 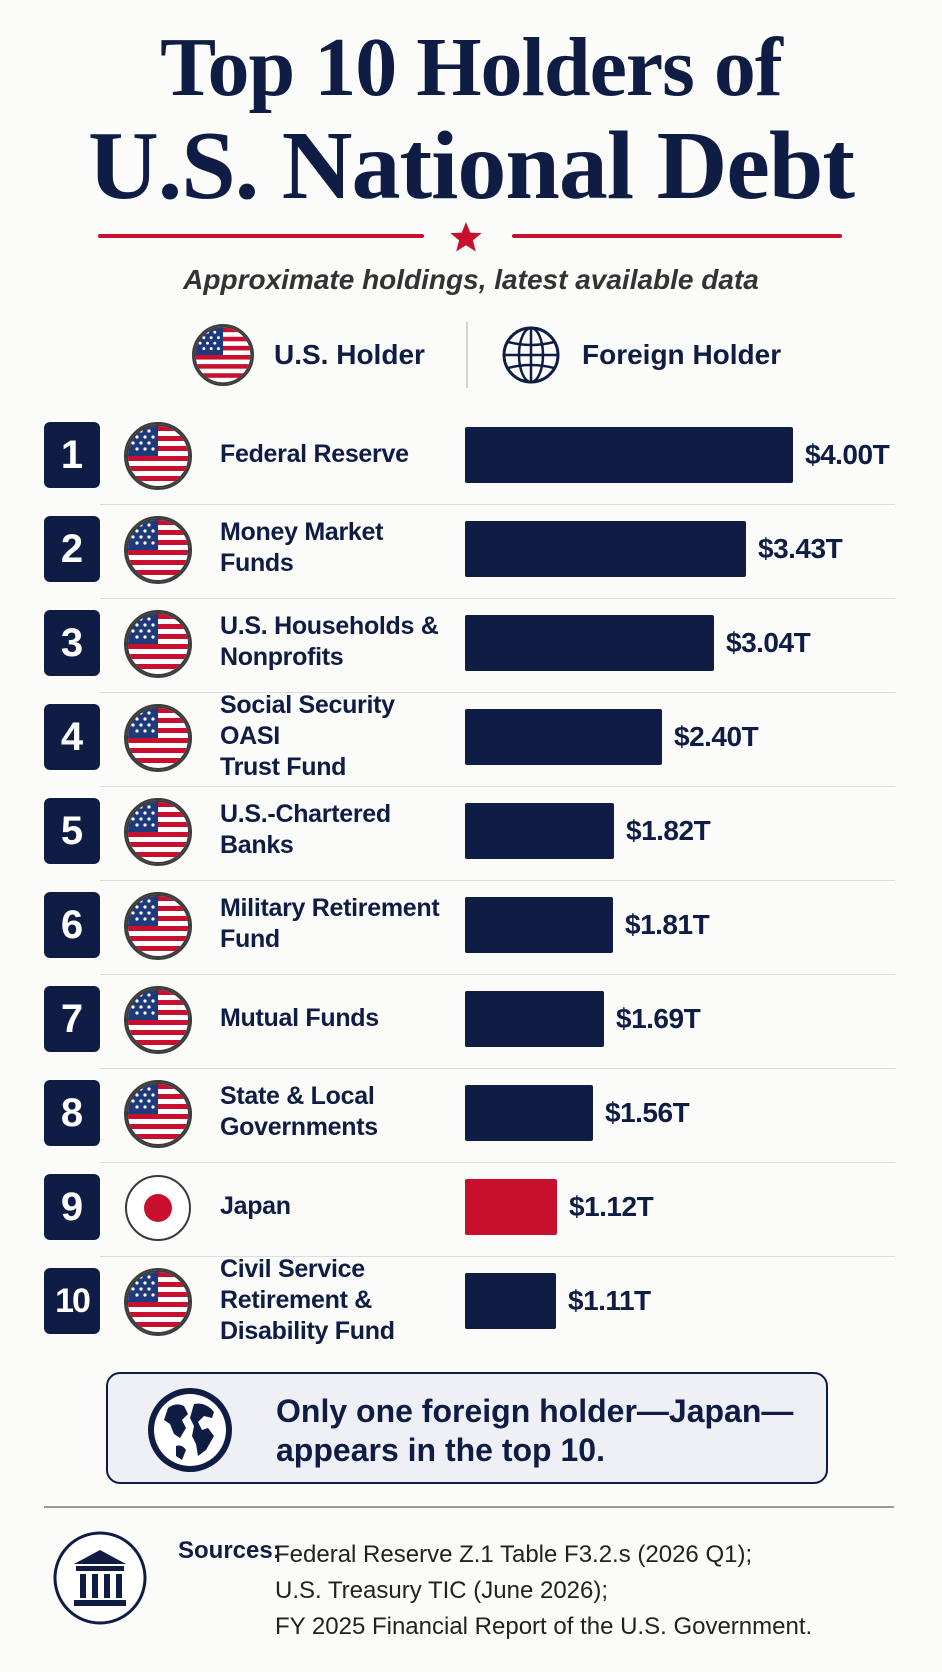 I want to click on value-label: $1.56T, so click(x=647, y=1112).